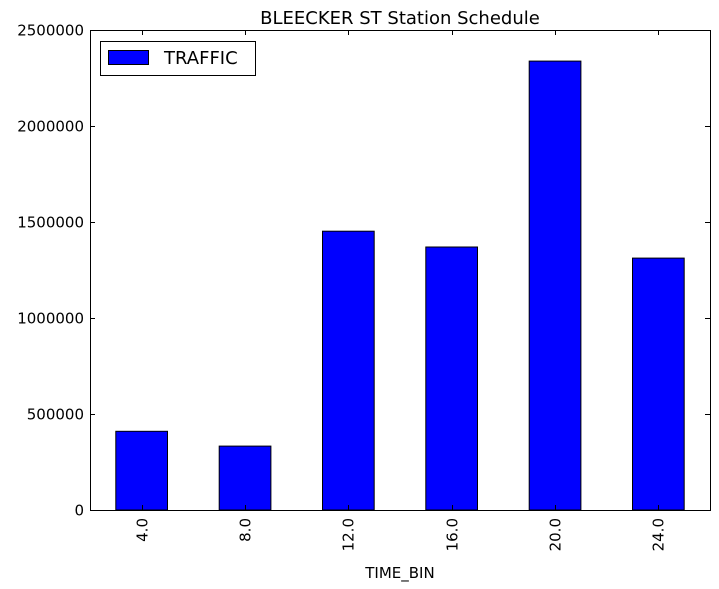  I want to click on x-tick-label: 12.0, so click(349, 534).